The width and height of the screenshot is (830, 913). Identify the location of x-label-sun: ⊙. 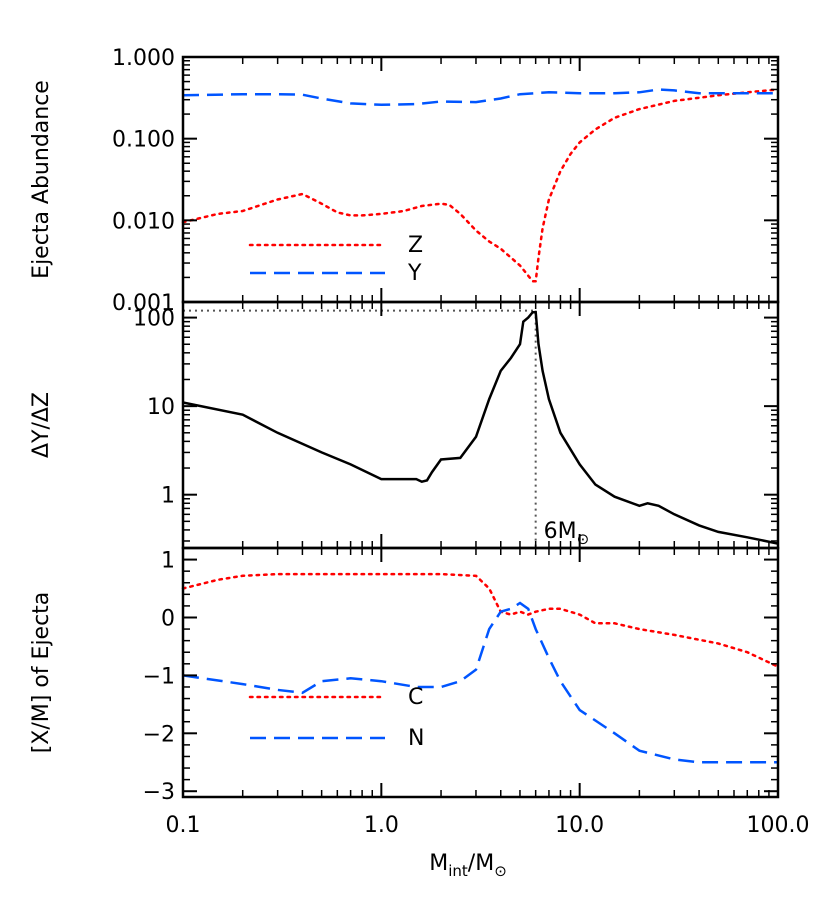
(500, 871).